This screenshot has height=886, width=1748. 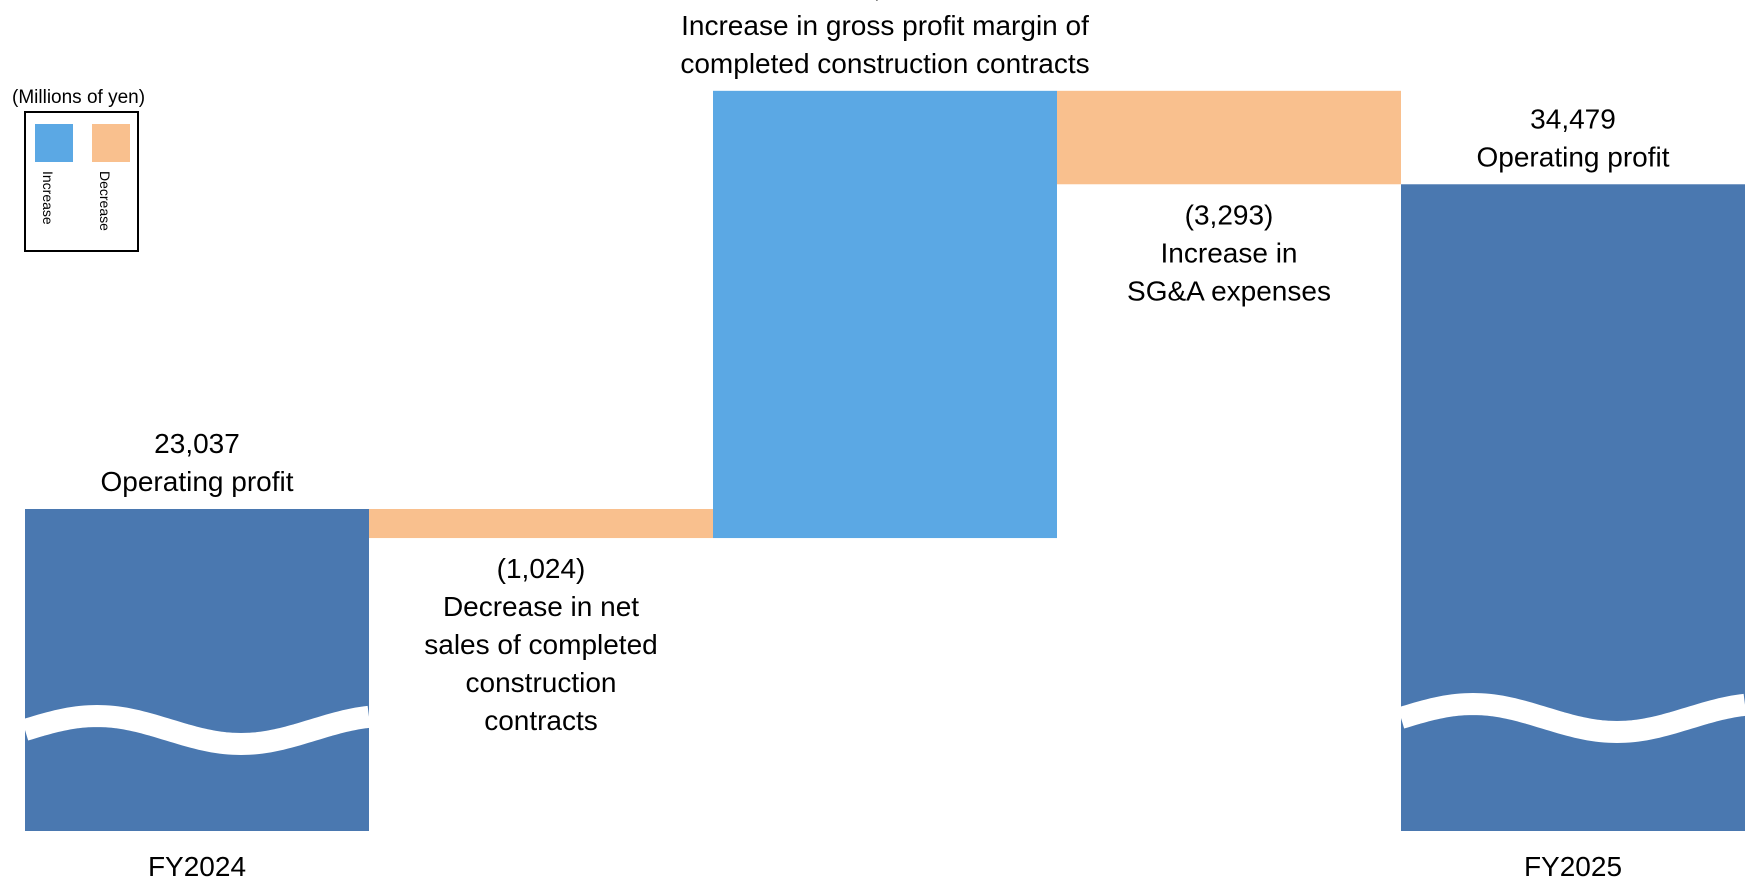 I want to click on desc-label-1-line-2: construction, so click(x=541, y=682).